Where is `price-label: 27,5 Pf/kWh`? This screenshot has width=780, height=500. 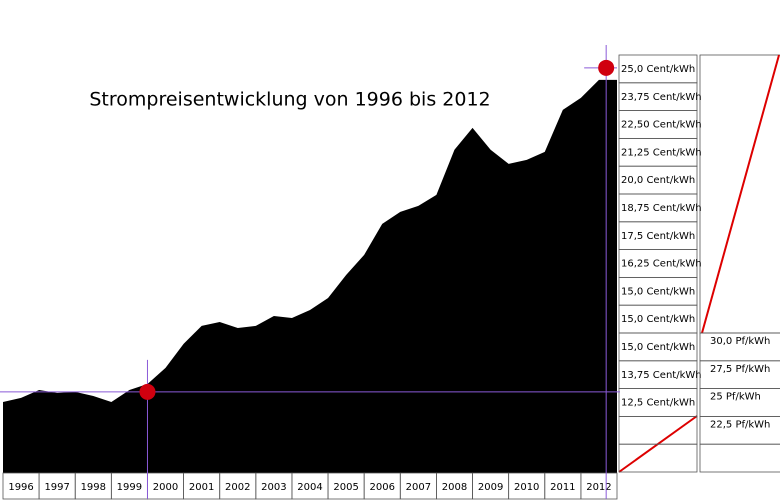 price-label: 27,5 Pf/kWh is located at coordinates (740, 369).